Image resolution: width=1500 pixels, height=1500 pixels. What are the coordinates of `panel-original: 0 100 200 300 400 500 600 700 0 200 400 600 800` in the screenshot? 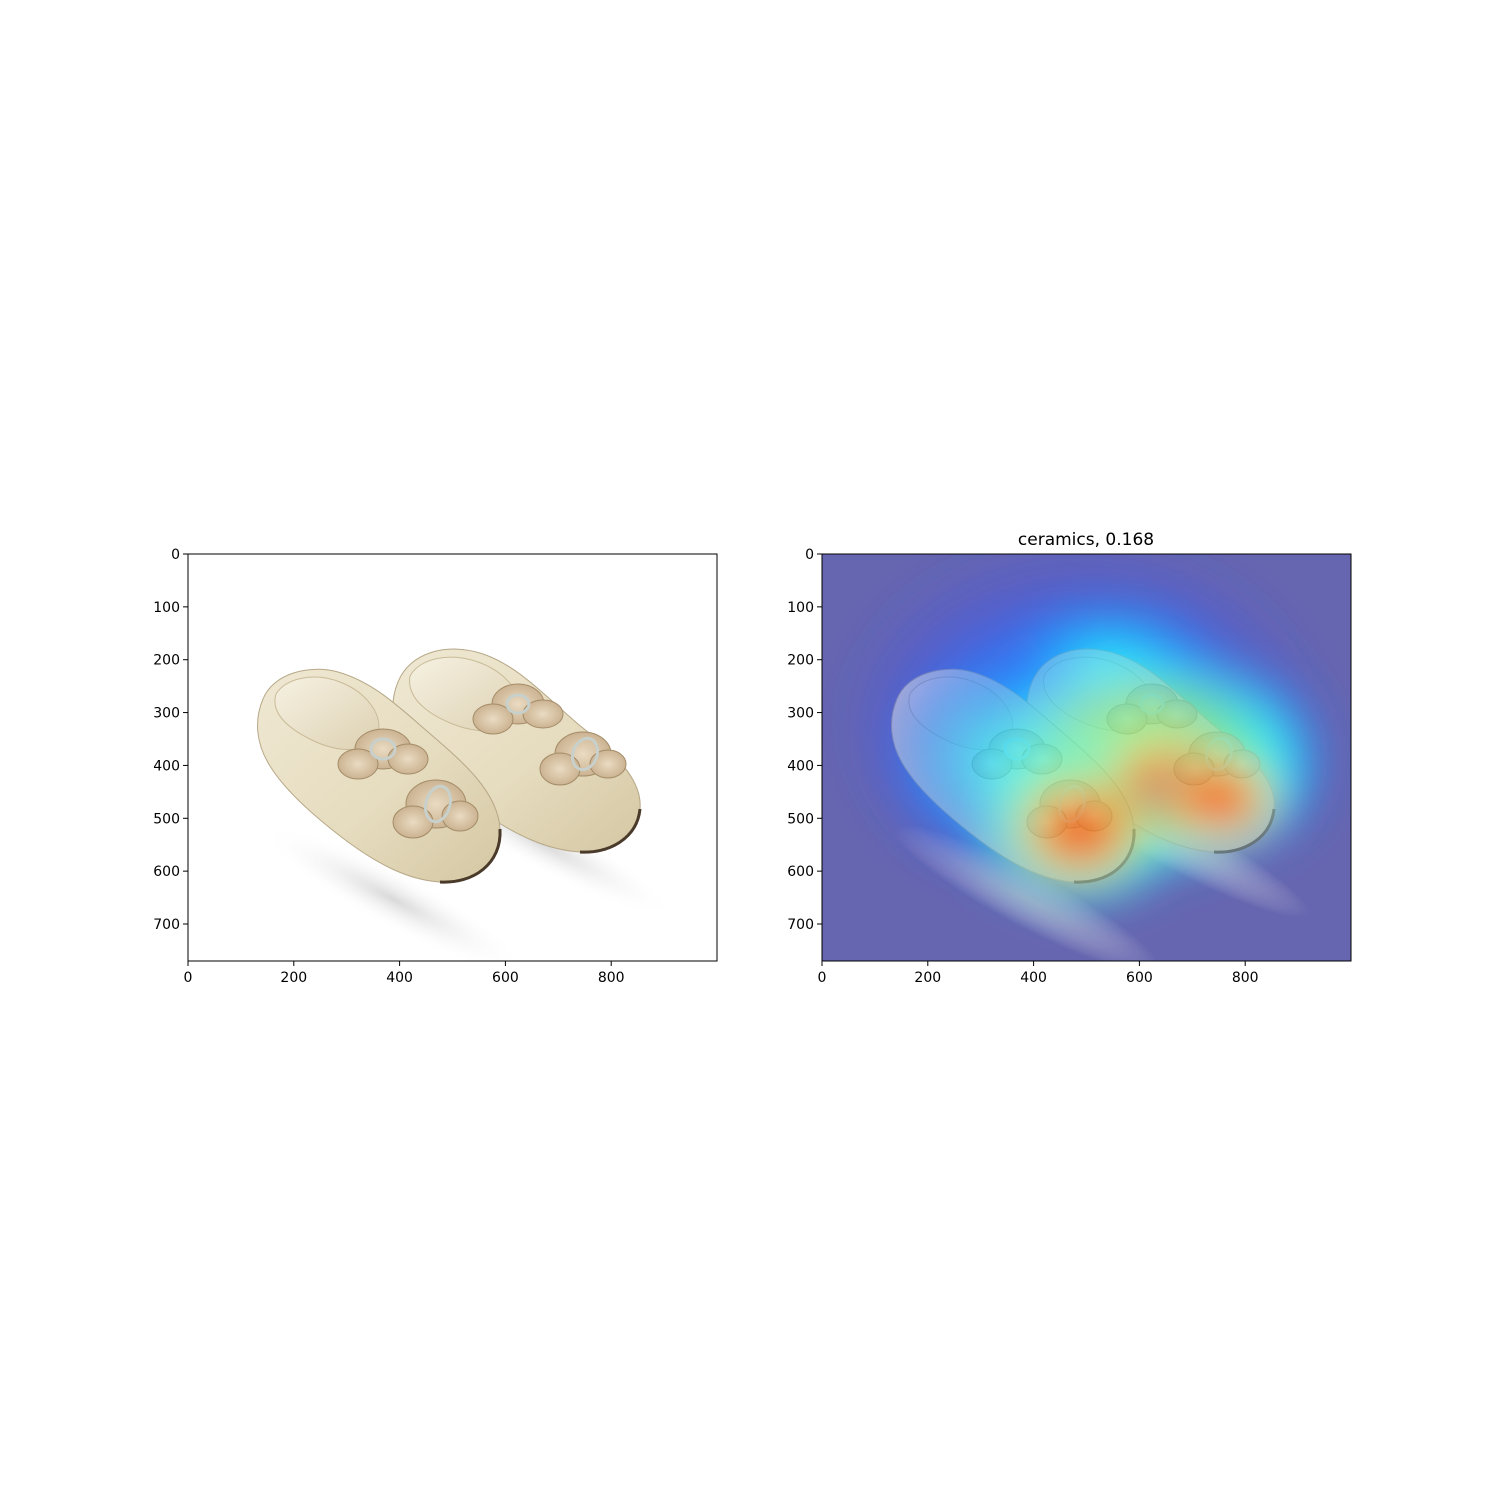 It's located at (435, 766).